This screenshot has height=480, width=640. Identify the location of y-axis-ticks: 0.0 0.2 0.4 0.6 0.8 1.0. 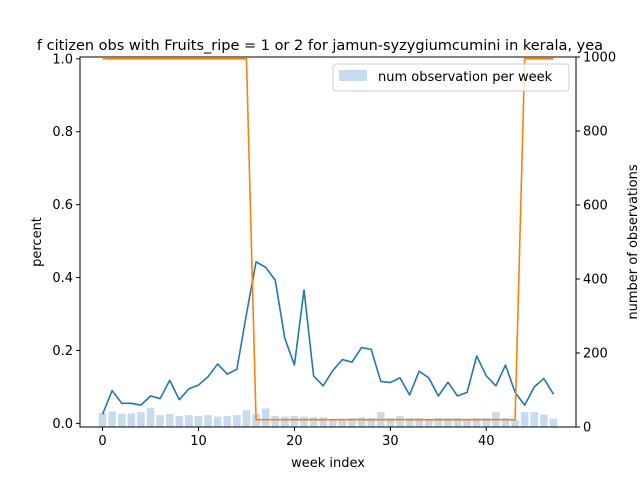
(66, 242).